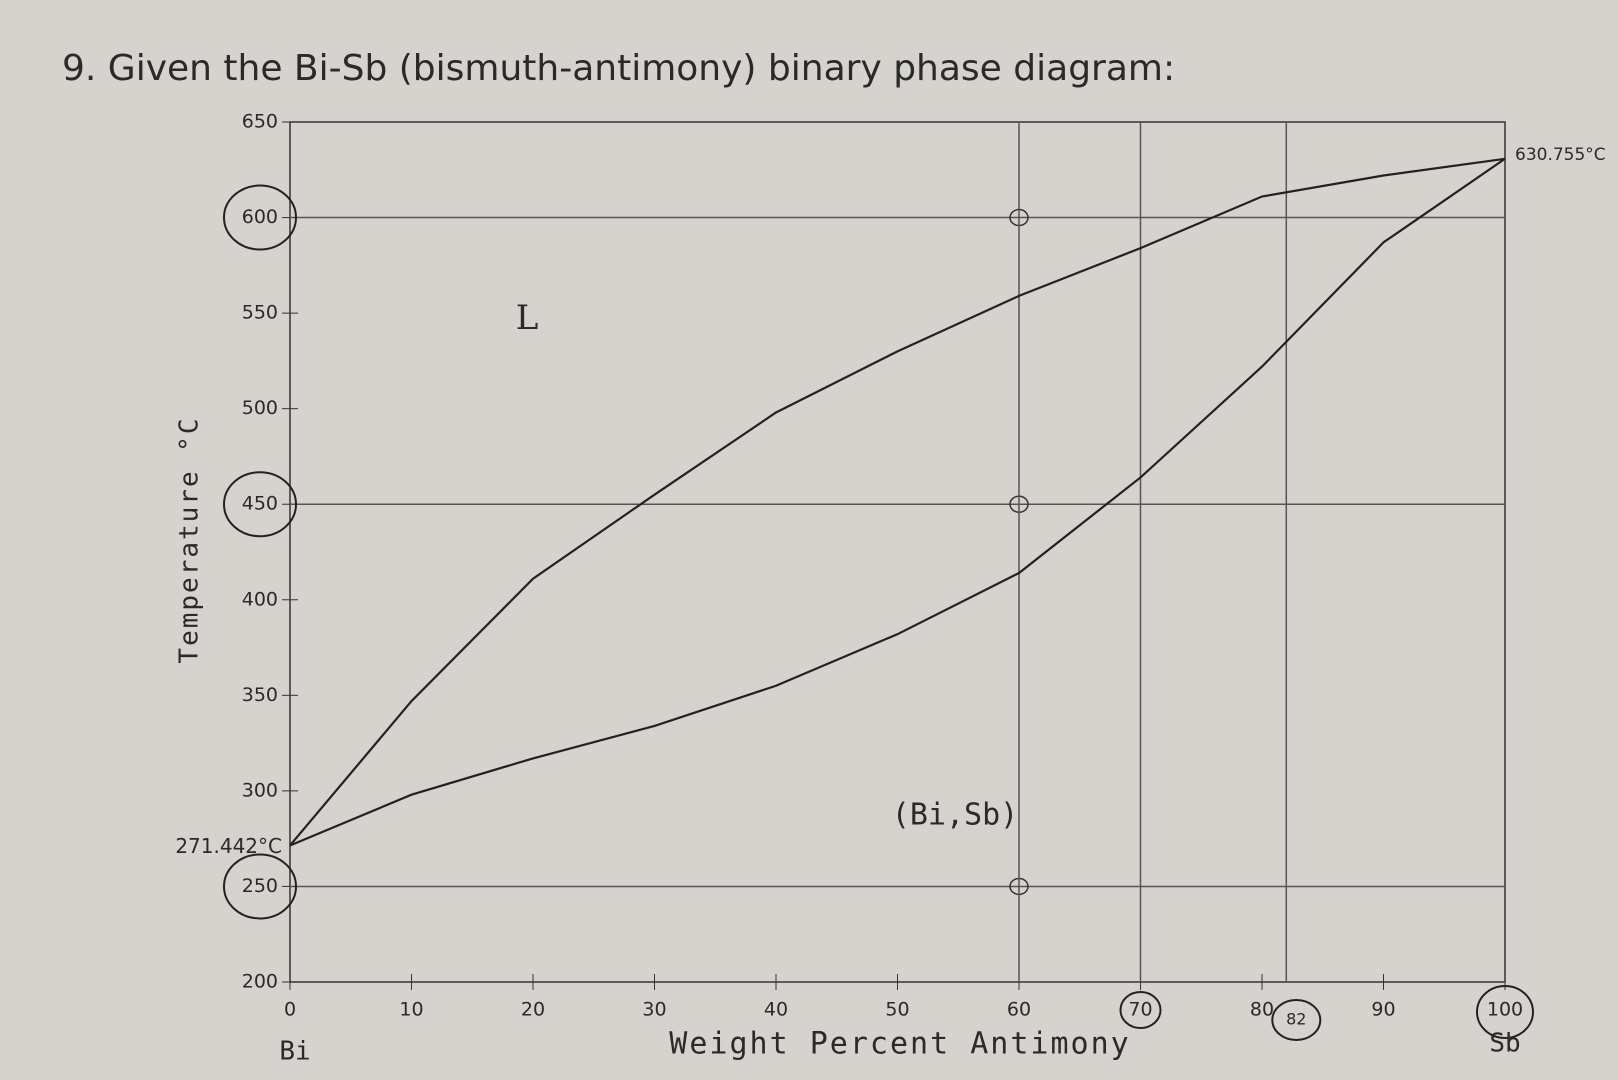 The height and width of the screenshot is (1080, 1618). I want to click on x-tick-label: 90, so click(1383, 1010).